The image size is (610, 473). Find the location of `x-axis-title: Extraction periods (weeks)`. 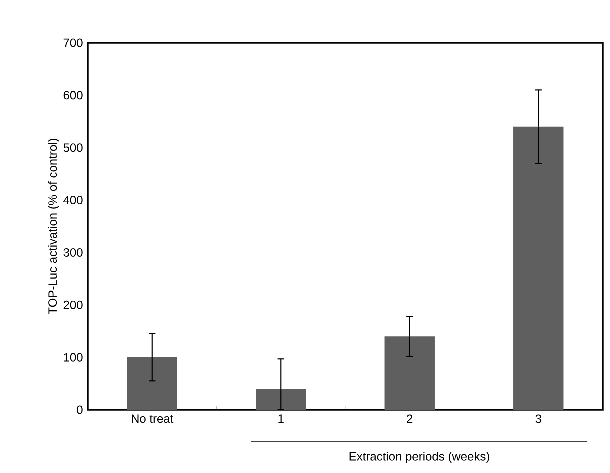

x-axis-title: Extraction periods (weeks) is located at coordinates (420, 458).